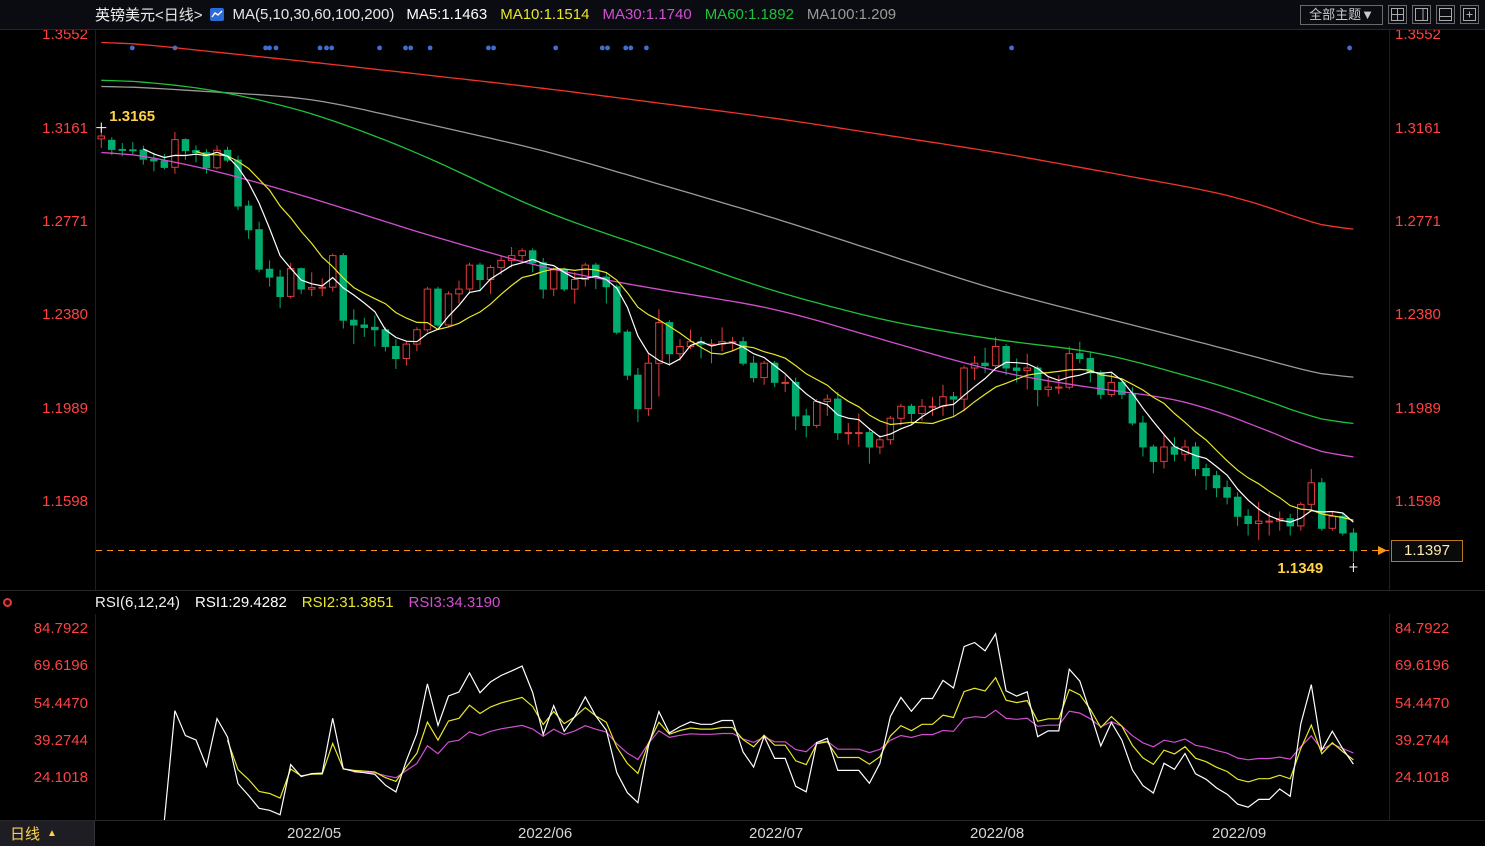 The width and height of the screenshot is (1485, 846). I want to click on period-high-label: 1.3165, so click(132, 116).